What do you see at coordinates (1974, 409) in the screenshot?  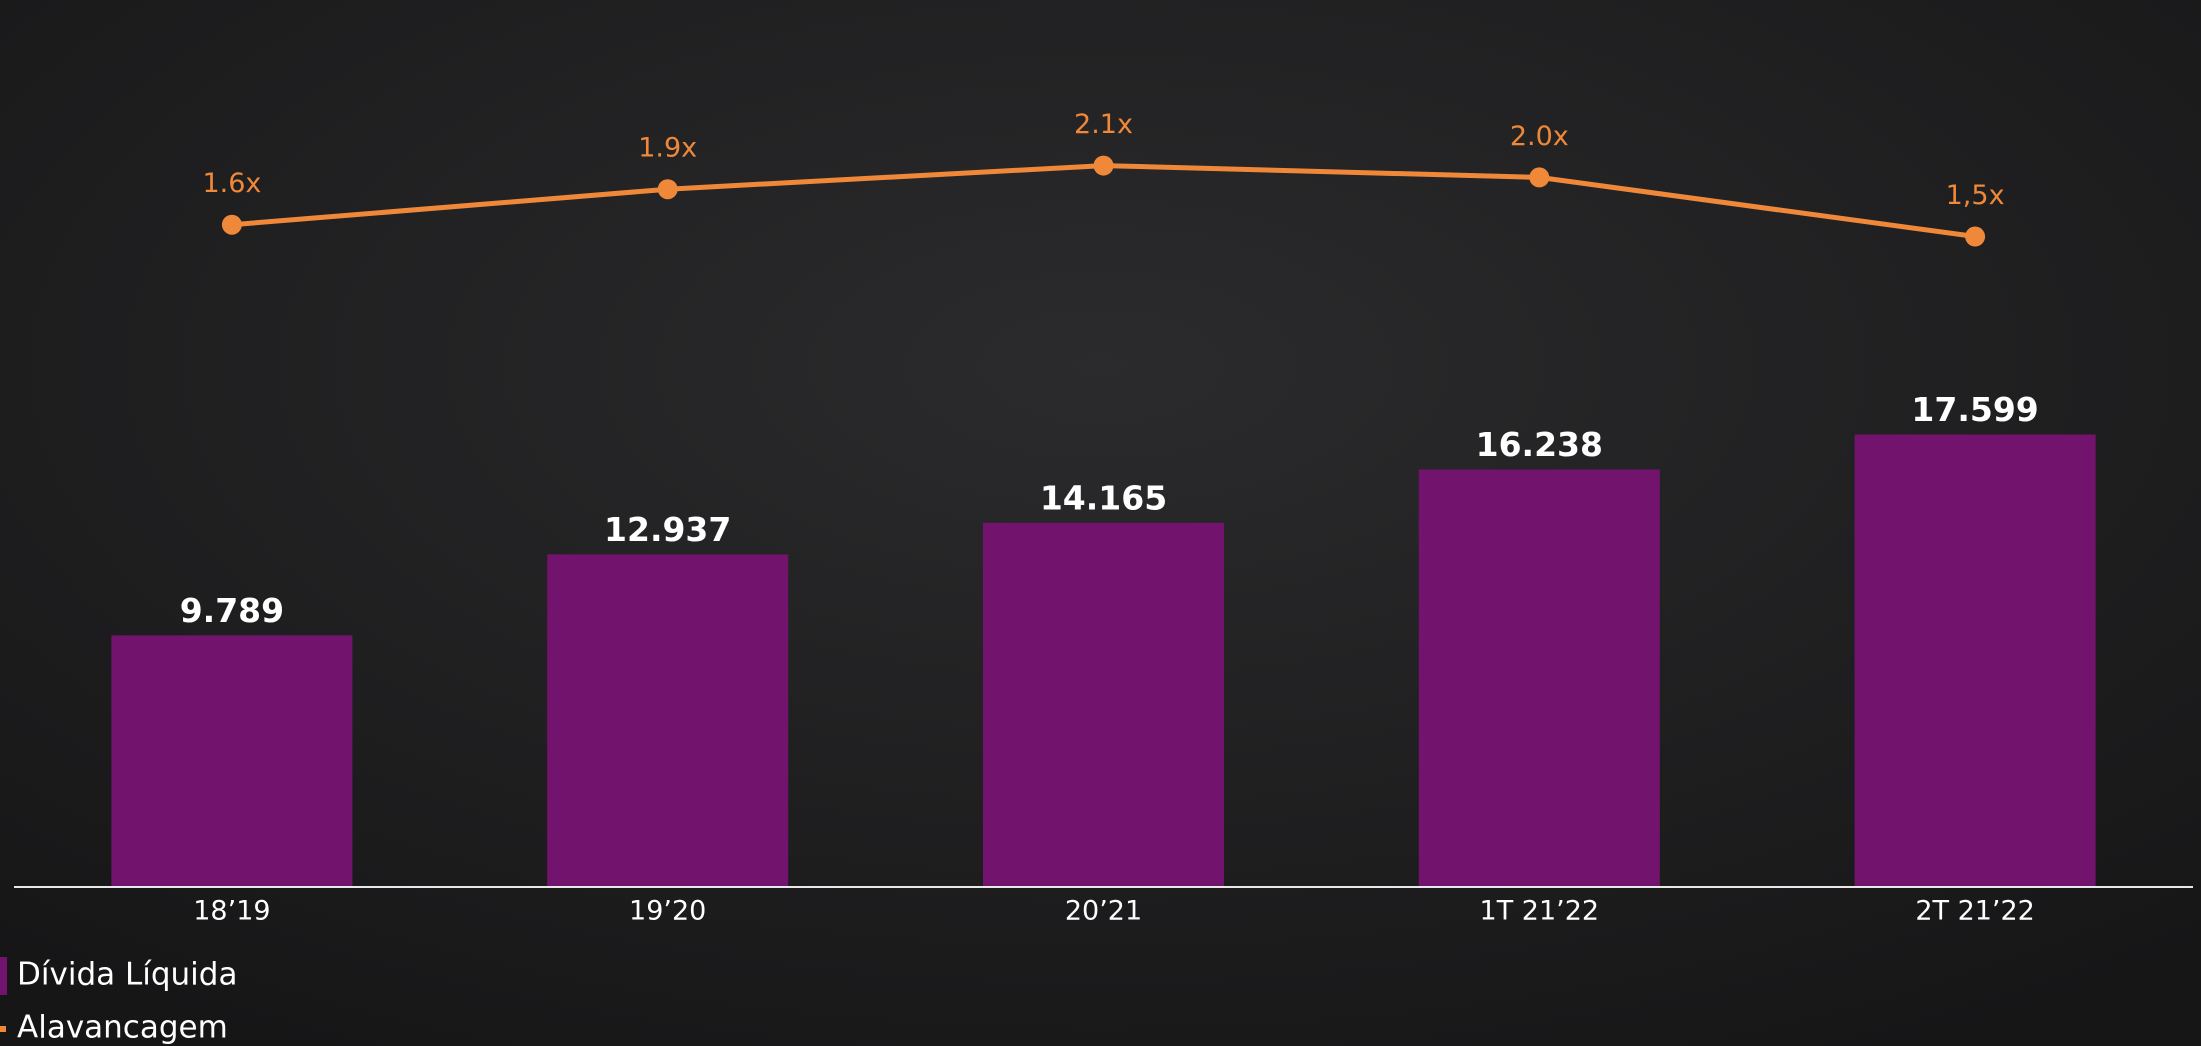 I see `bar-value-label: 17.599` at bounding box center [1974, 409].